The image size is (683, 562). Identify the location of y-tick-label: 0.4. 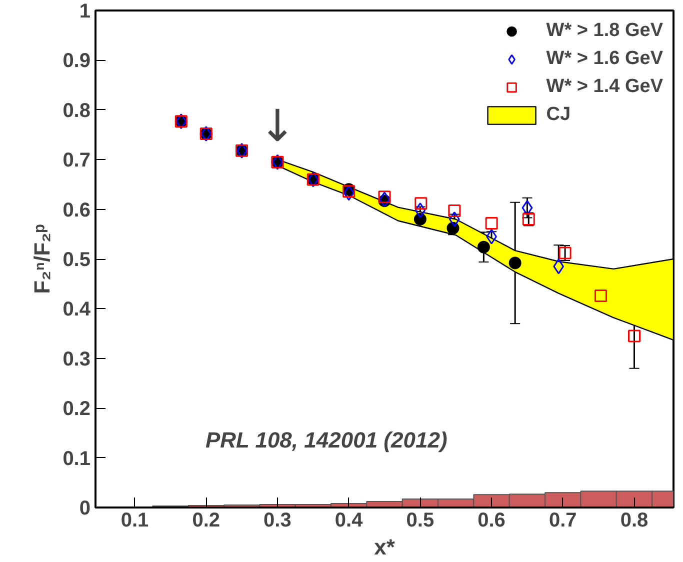
(77, 309).